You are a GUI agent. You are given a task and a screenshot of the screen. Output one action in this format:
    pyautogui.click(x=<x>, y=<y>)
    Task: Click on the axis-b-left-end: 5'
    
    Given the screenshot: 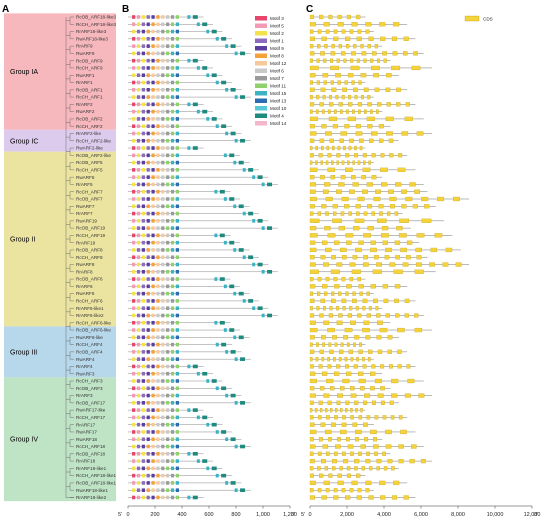 What is the action you would take?
    pyautogui.click(x=120, y=515)
    